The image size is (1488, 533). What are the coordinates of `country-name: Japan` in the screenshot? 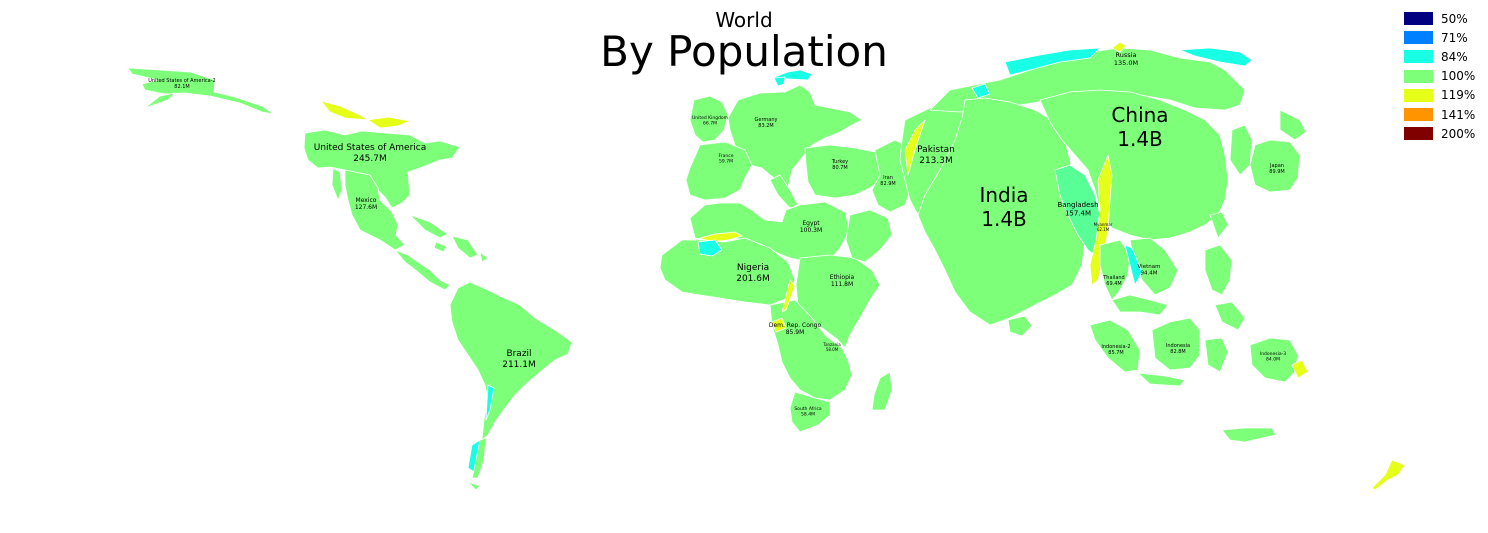 It's located at (1276, 166).